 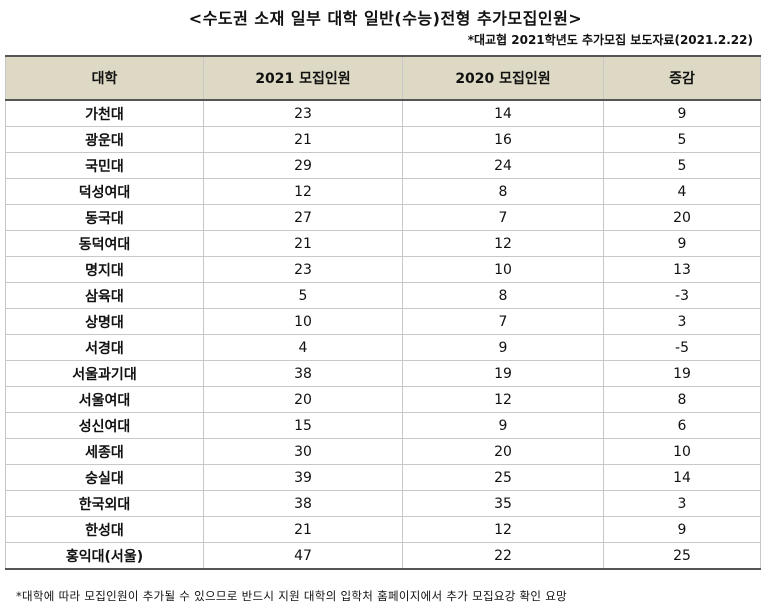 I want to click on change-cell: 25, so click(x=682, y=556).